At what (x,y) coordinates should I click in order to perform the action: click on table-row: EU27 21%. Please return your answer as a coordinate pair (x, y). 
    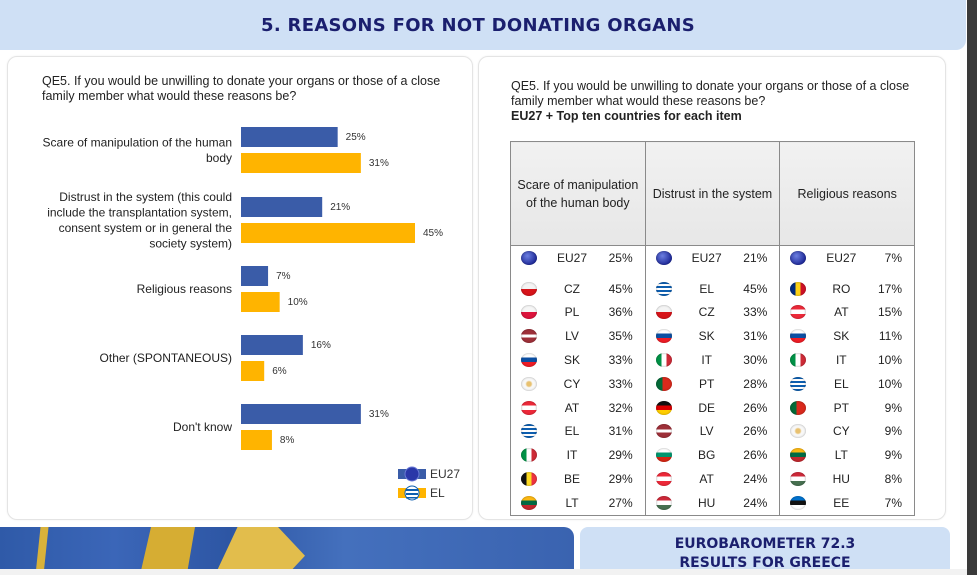
    Looking at the image, I should click on (713, 258).